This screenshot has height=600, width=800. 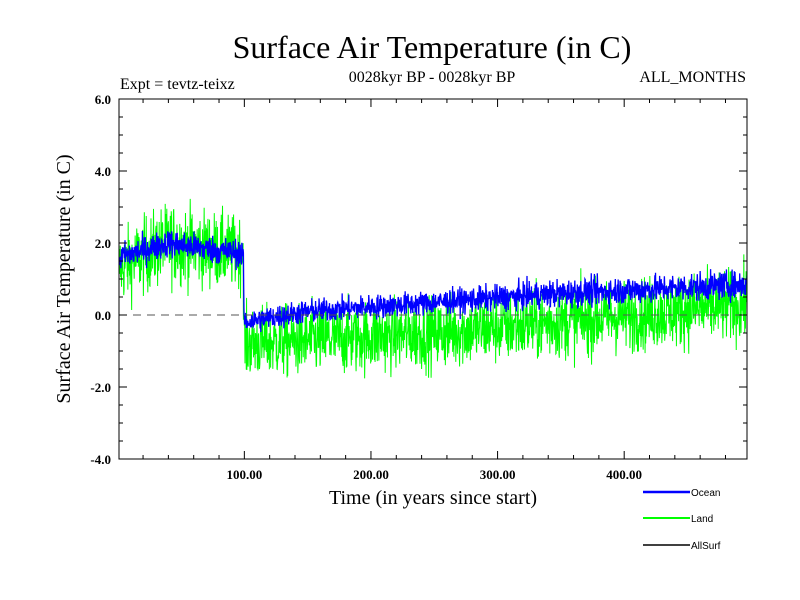 What do you see at coordinates (244, 474) in the screenshot?
I see `x-tick-label: 100.00` at bounding box center [244, 474].